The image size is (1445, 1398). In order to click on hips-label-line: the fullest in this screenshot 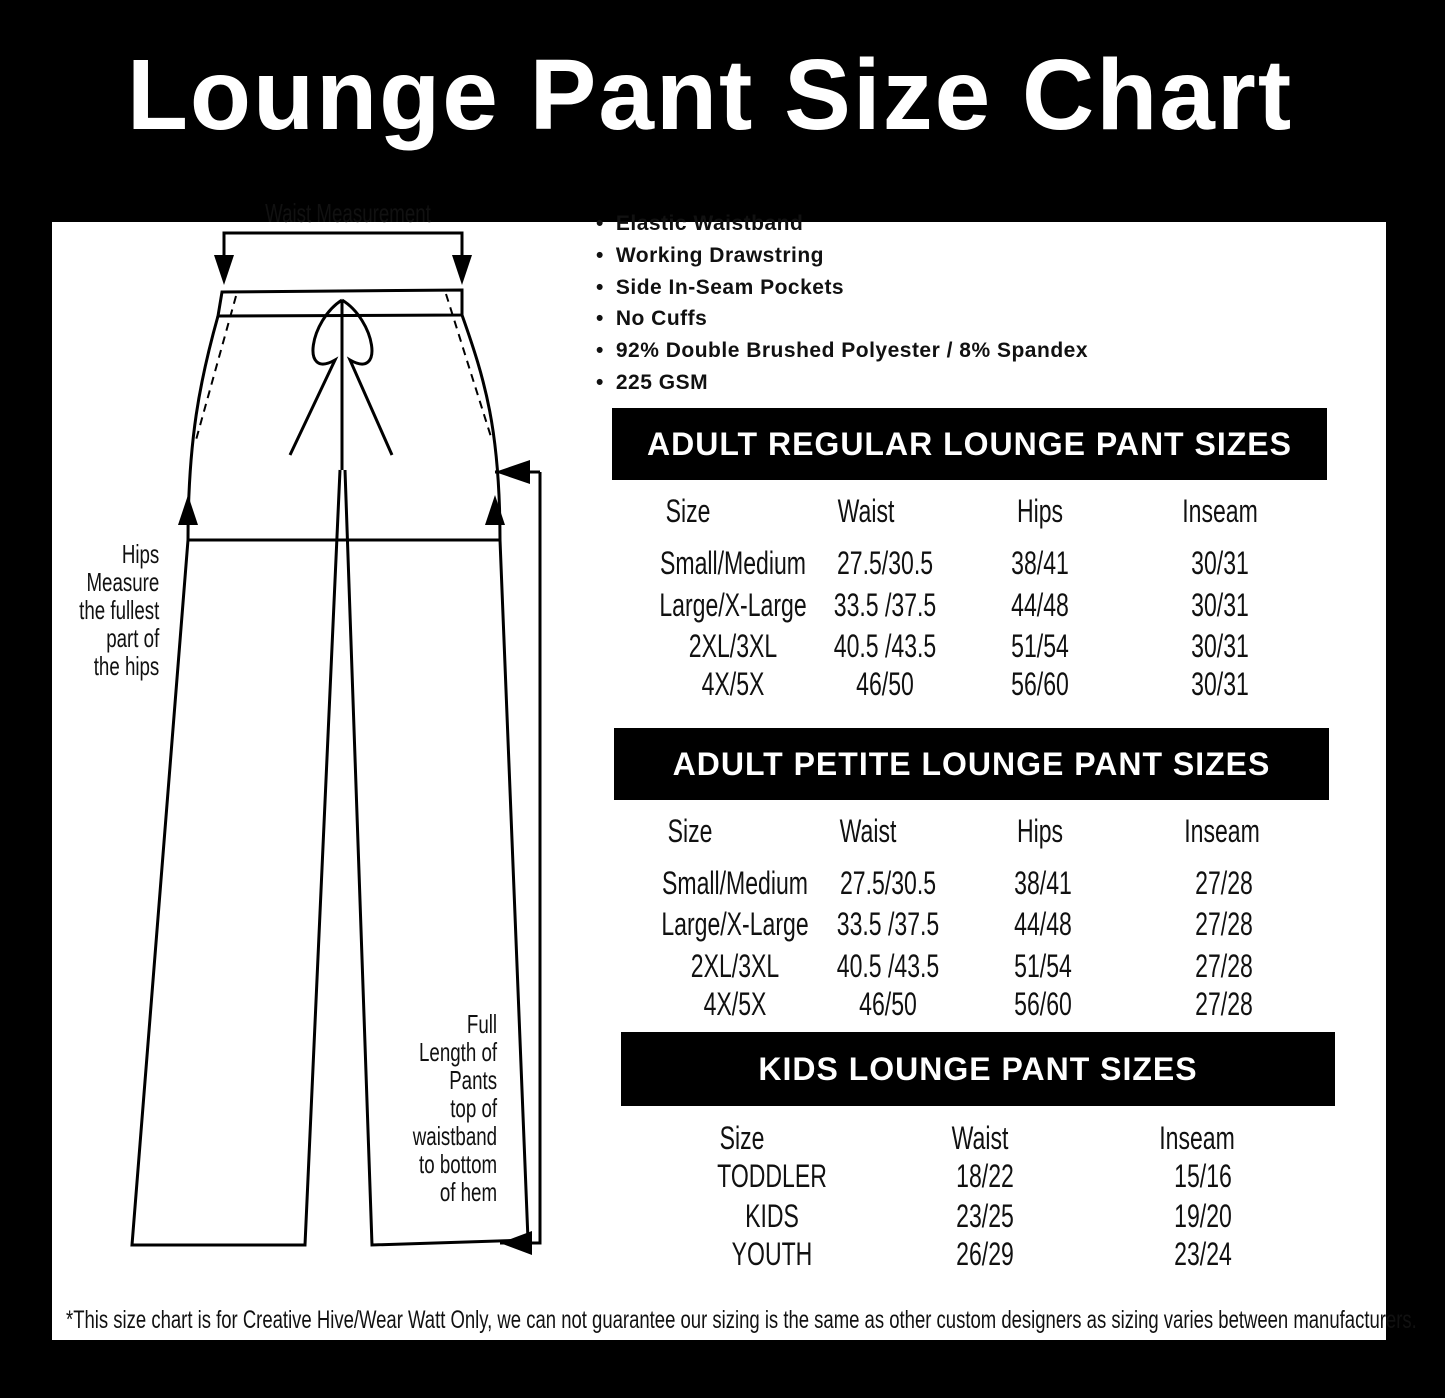, I will do `click(118, 610)`.